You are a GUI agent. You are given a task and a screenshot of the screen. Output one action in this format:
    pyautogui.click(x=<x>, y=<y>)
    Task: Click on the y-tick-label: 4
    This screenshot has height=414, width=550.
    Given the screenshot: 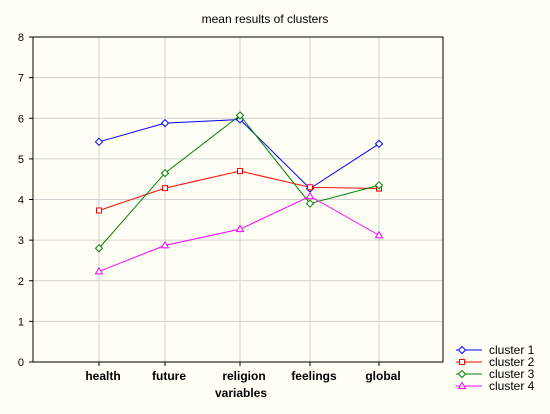 What is the action you would take?
    pyautogui.click(x=21, y=201)
    